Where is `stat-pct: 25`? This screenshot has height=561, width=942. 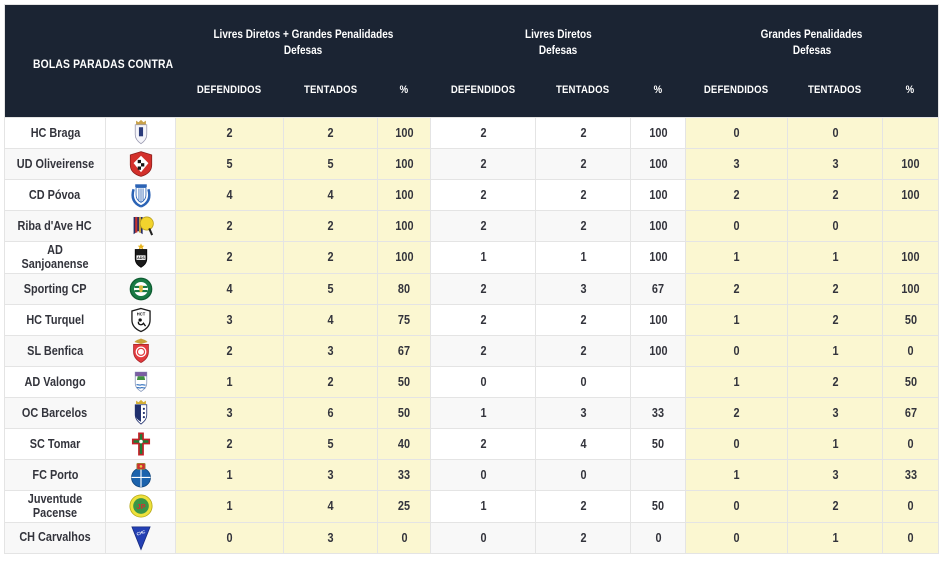
stat-pct: 25 is located at coordinates (404, 506).